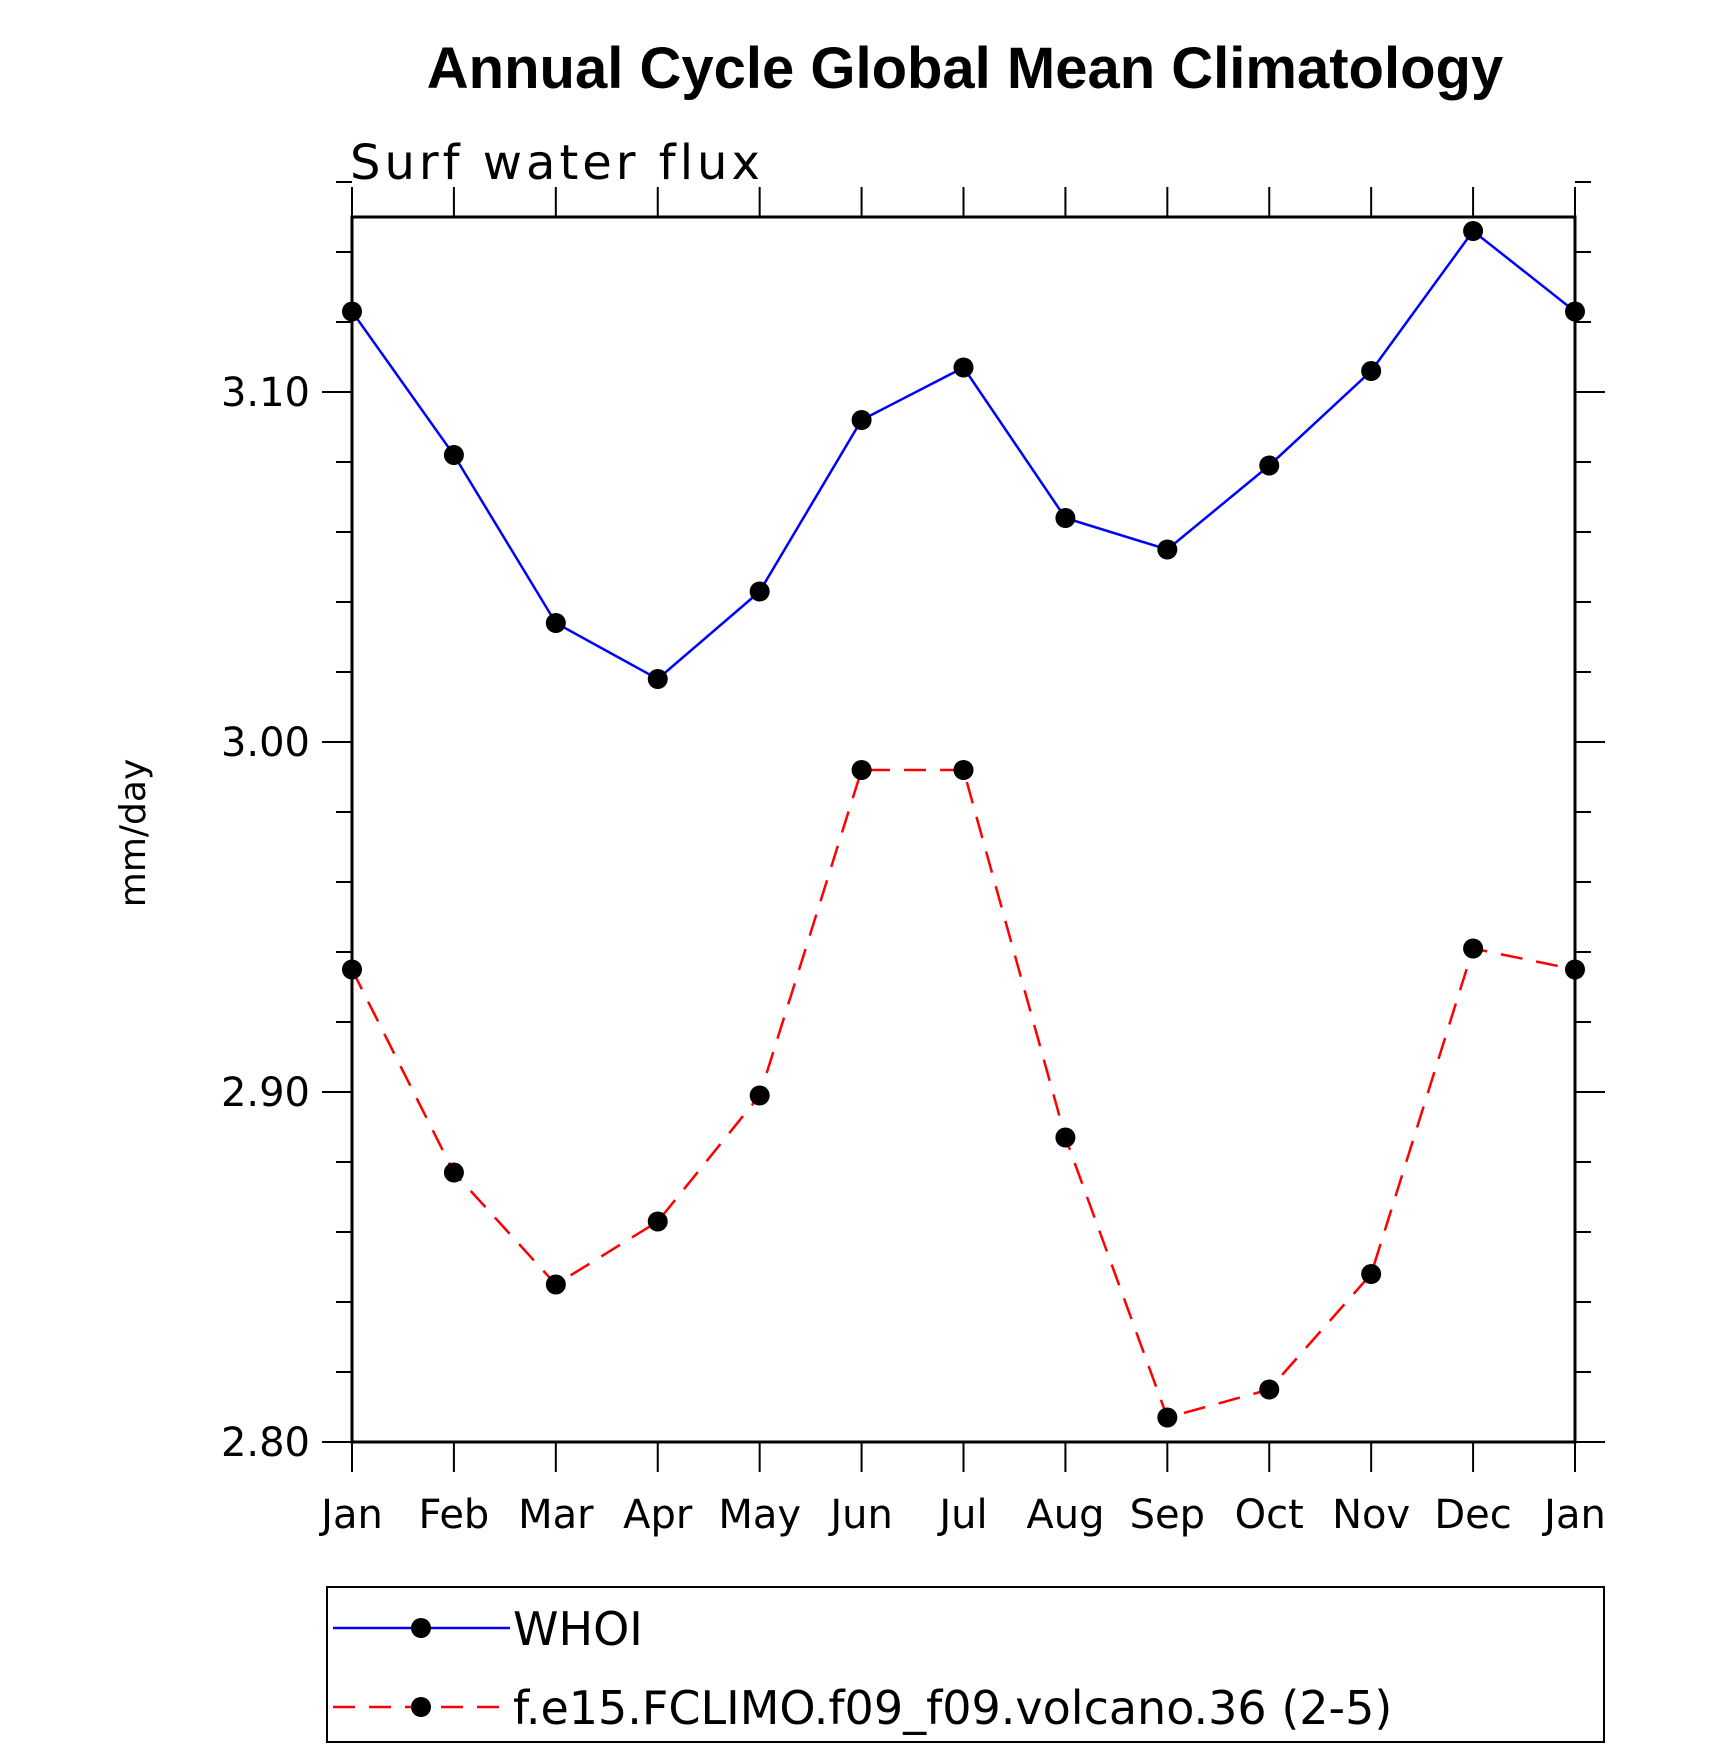 Image resolution: width=1710 pixels, height=1746 pixels. Describe the element at coordinates (265, 743) in the screenshot. I see `y-tick-label: 3.00` at that location.